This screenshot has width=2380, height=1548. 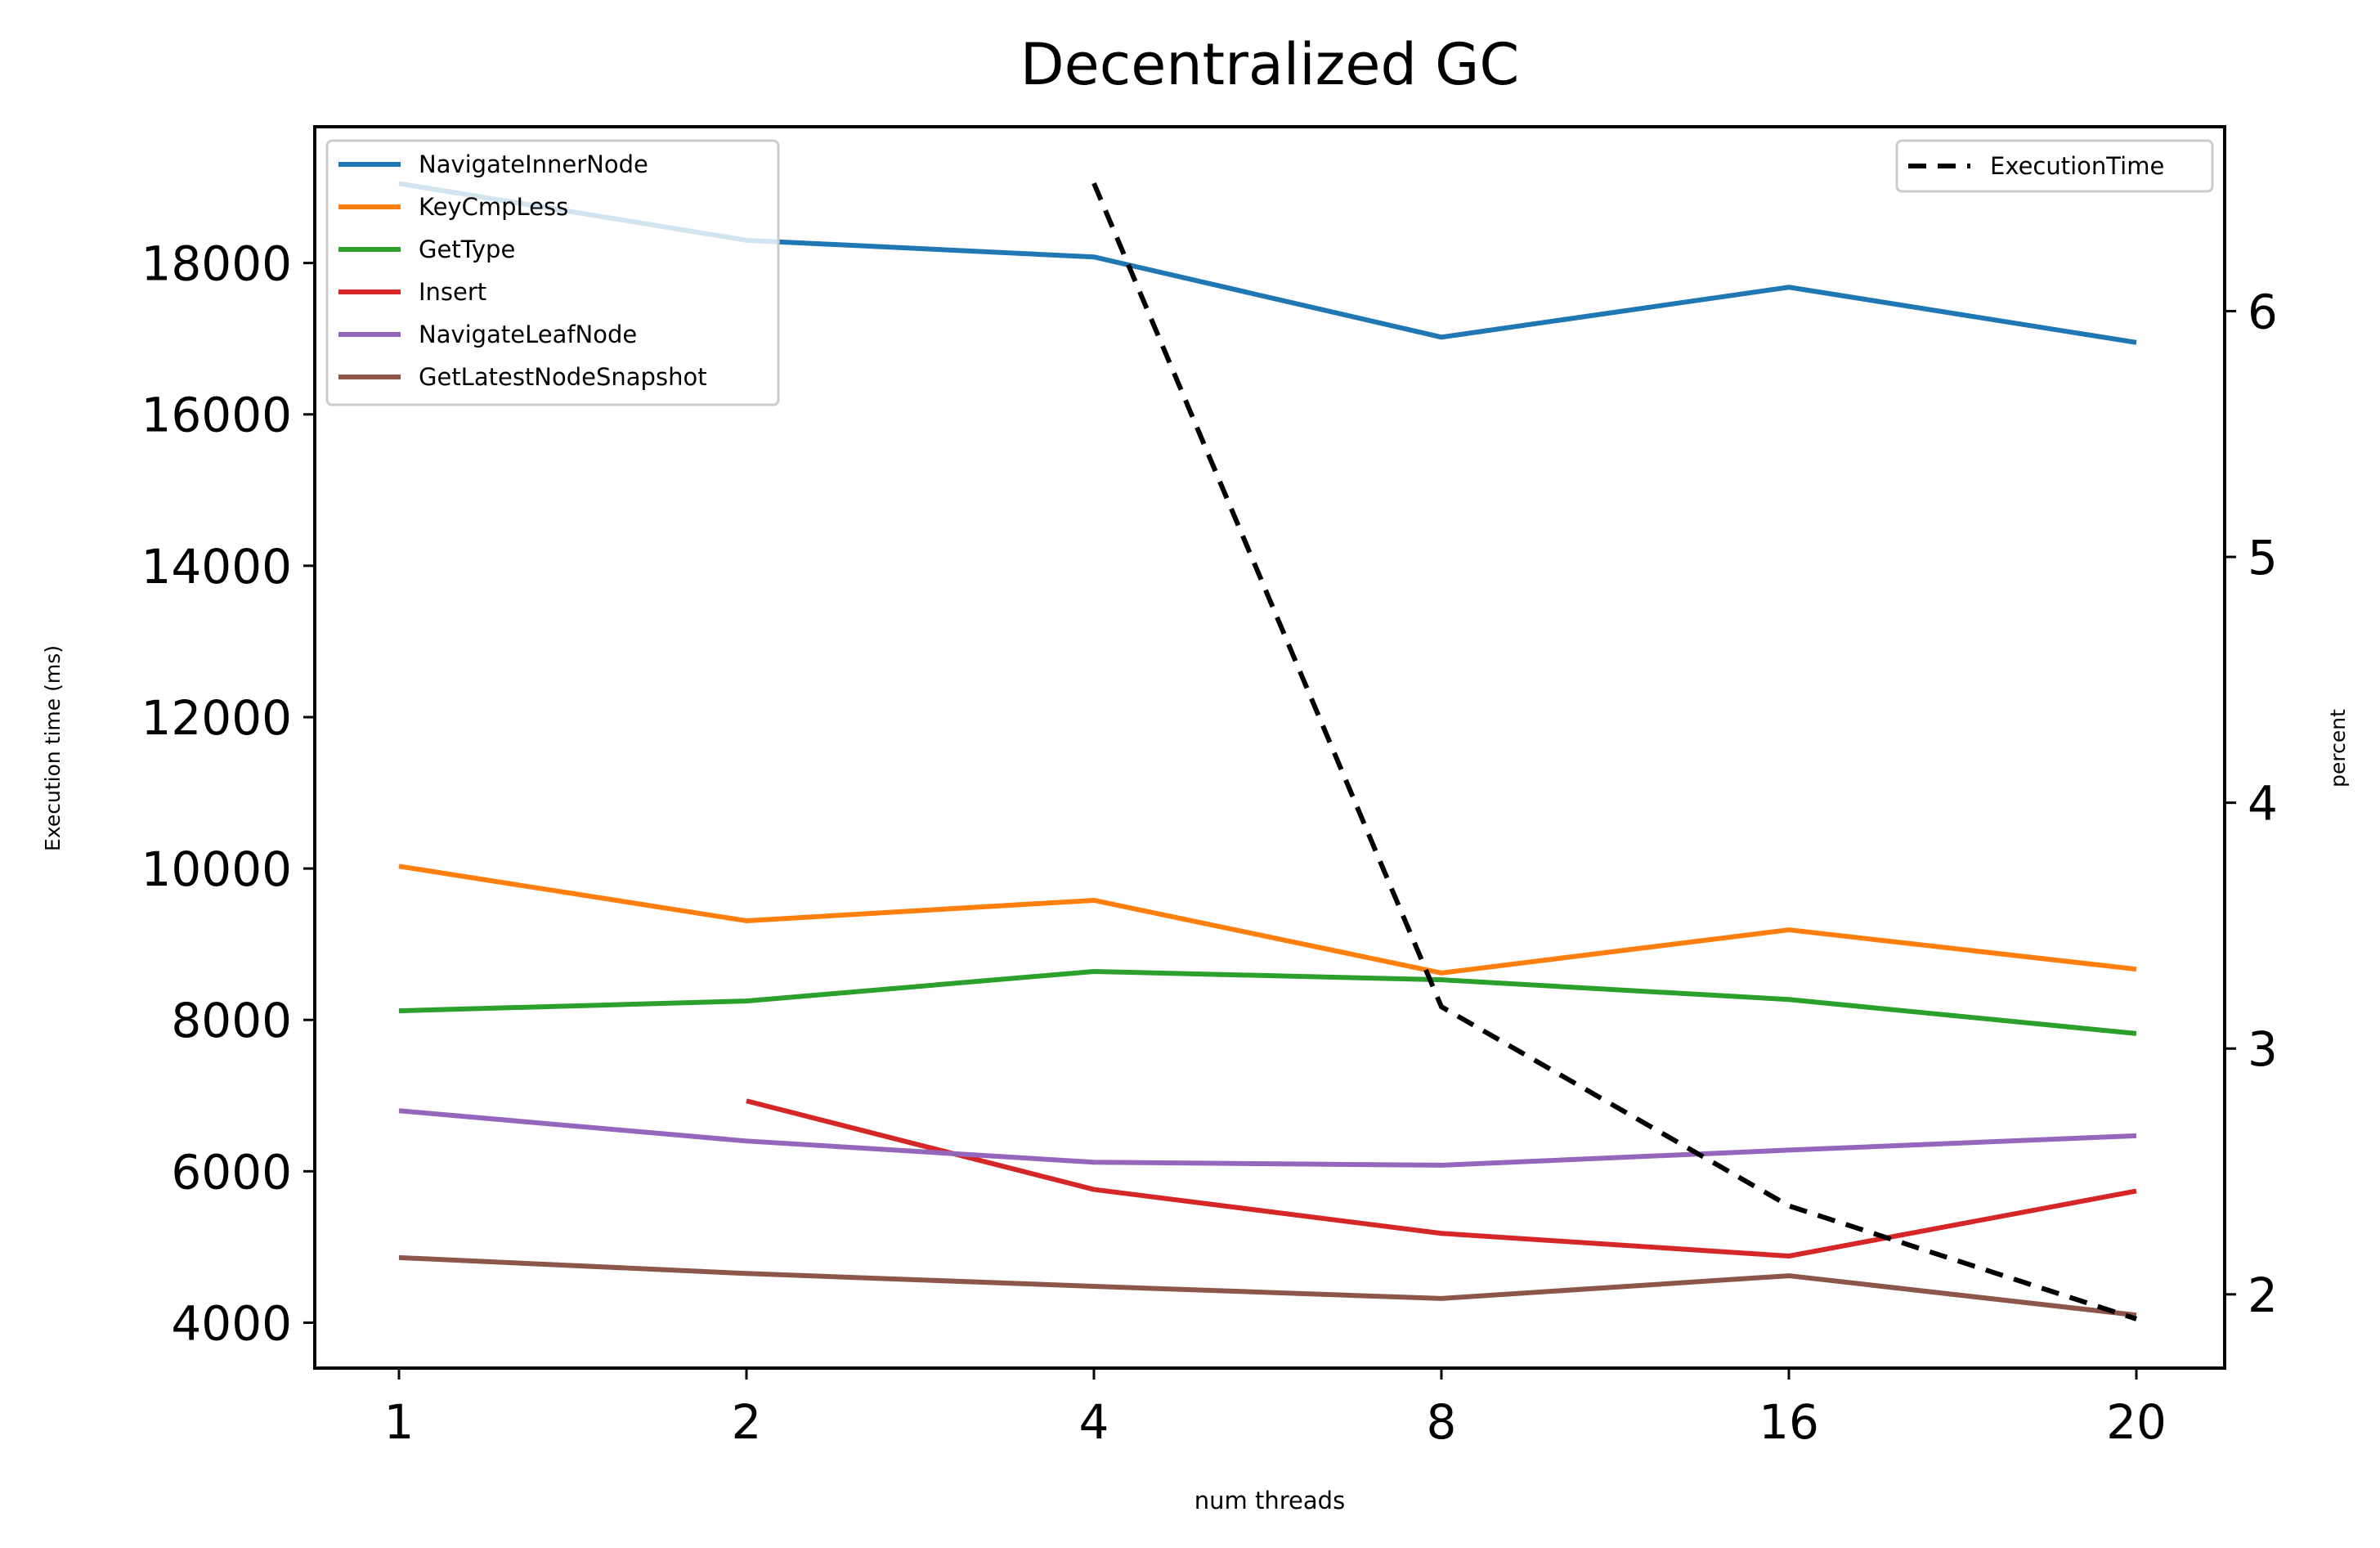 What do you see at coordinates (2263, 1295) in the screenshot?
I see `y2-tick-label: 2` at bounding box center [2263, 1295].